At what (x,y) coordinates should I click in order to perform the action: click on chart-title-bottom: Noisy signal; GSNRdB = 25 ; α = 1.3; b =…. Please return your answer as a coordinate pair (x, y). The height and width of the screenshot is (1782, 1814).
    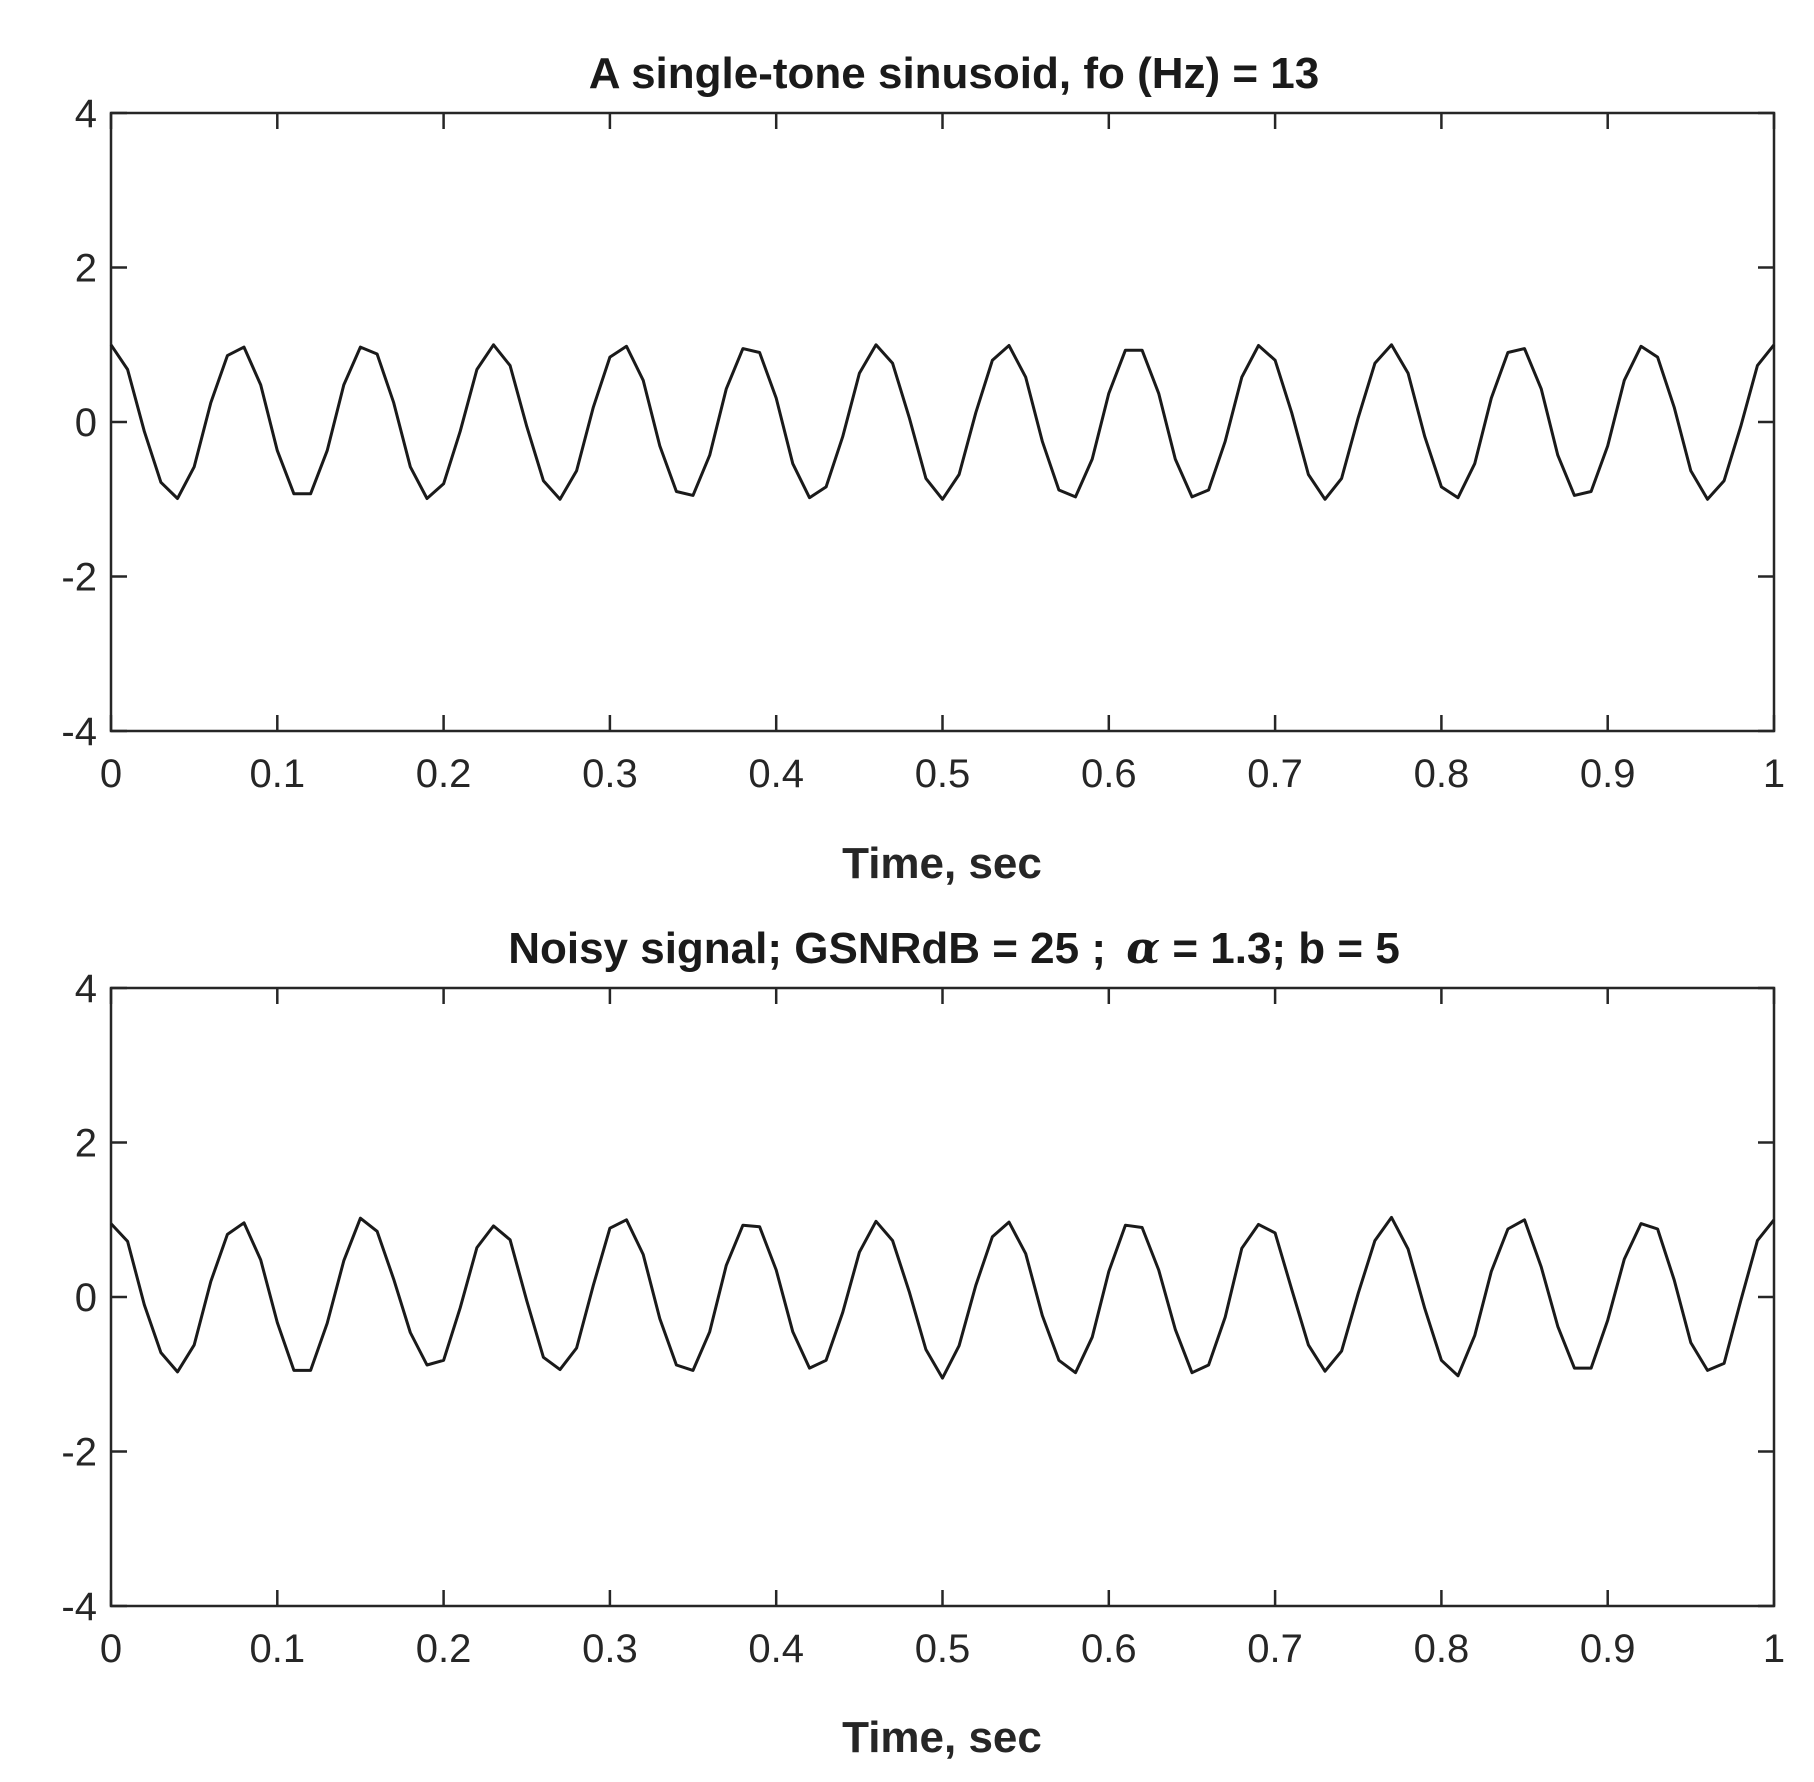
    Looking at the image, I should click on (954, 948).